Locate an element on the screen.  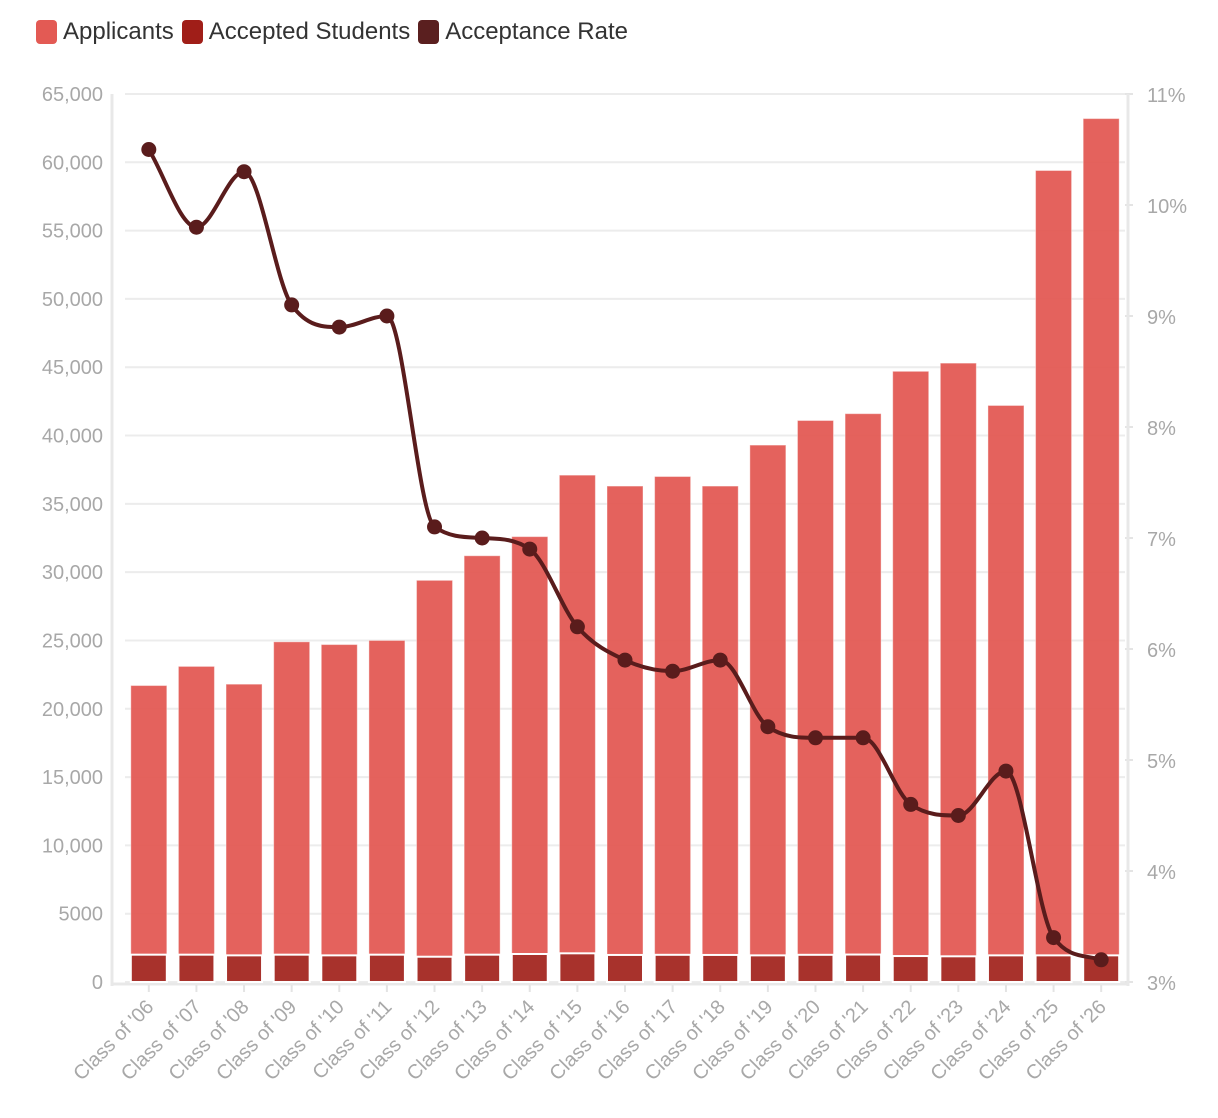
y-left-tick-label: 15,000 is located at coordinates (72, 778).